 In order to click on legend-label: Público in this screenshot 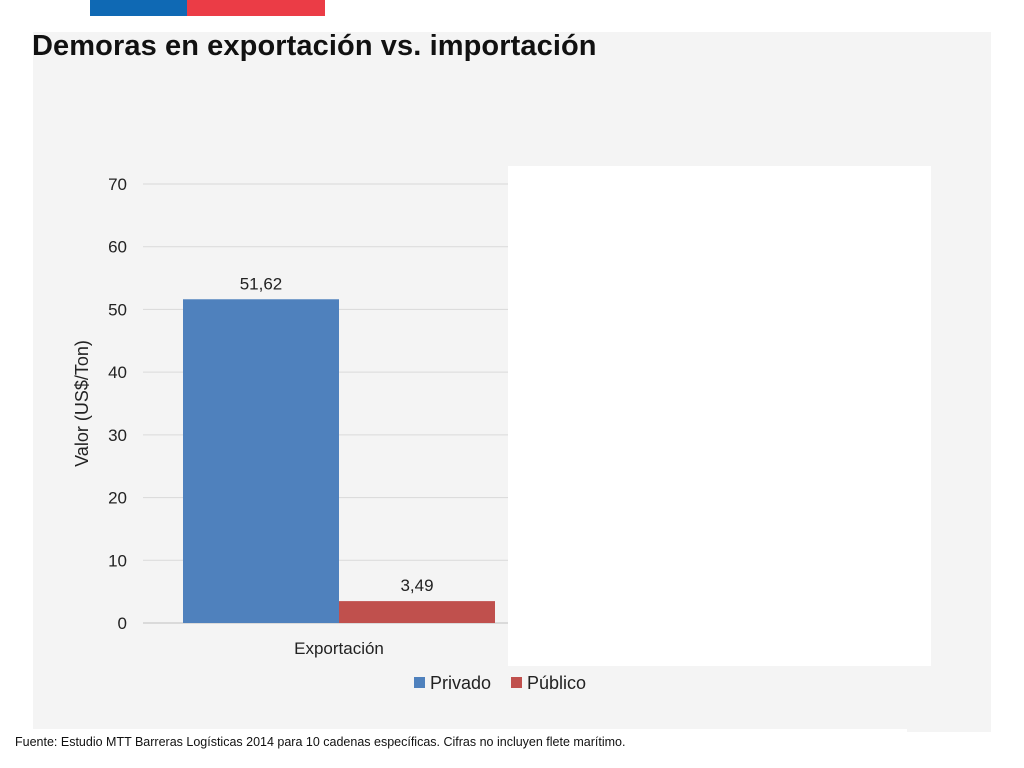, I will do `click(556, 683)`.